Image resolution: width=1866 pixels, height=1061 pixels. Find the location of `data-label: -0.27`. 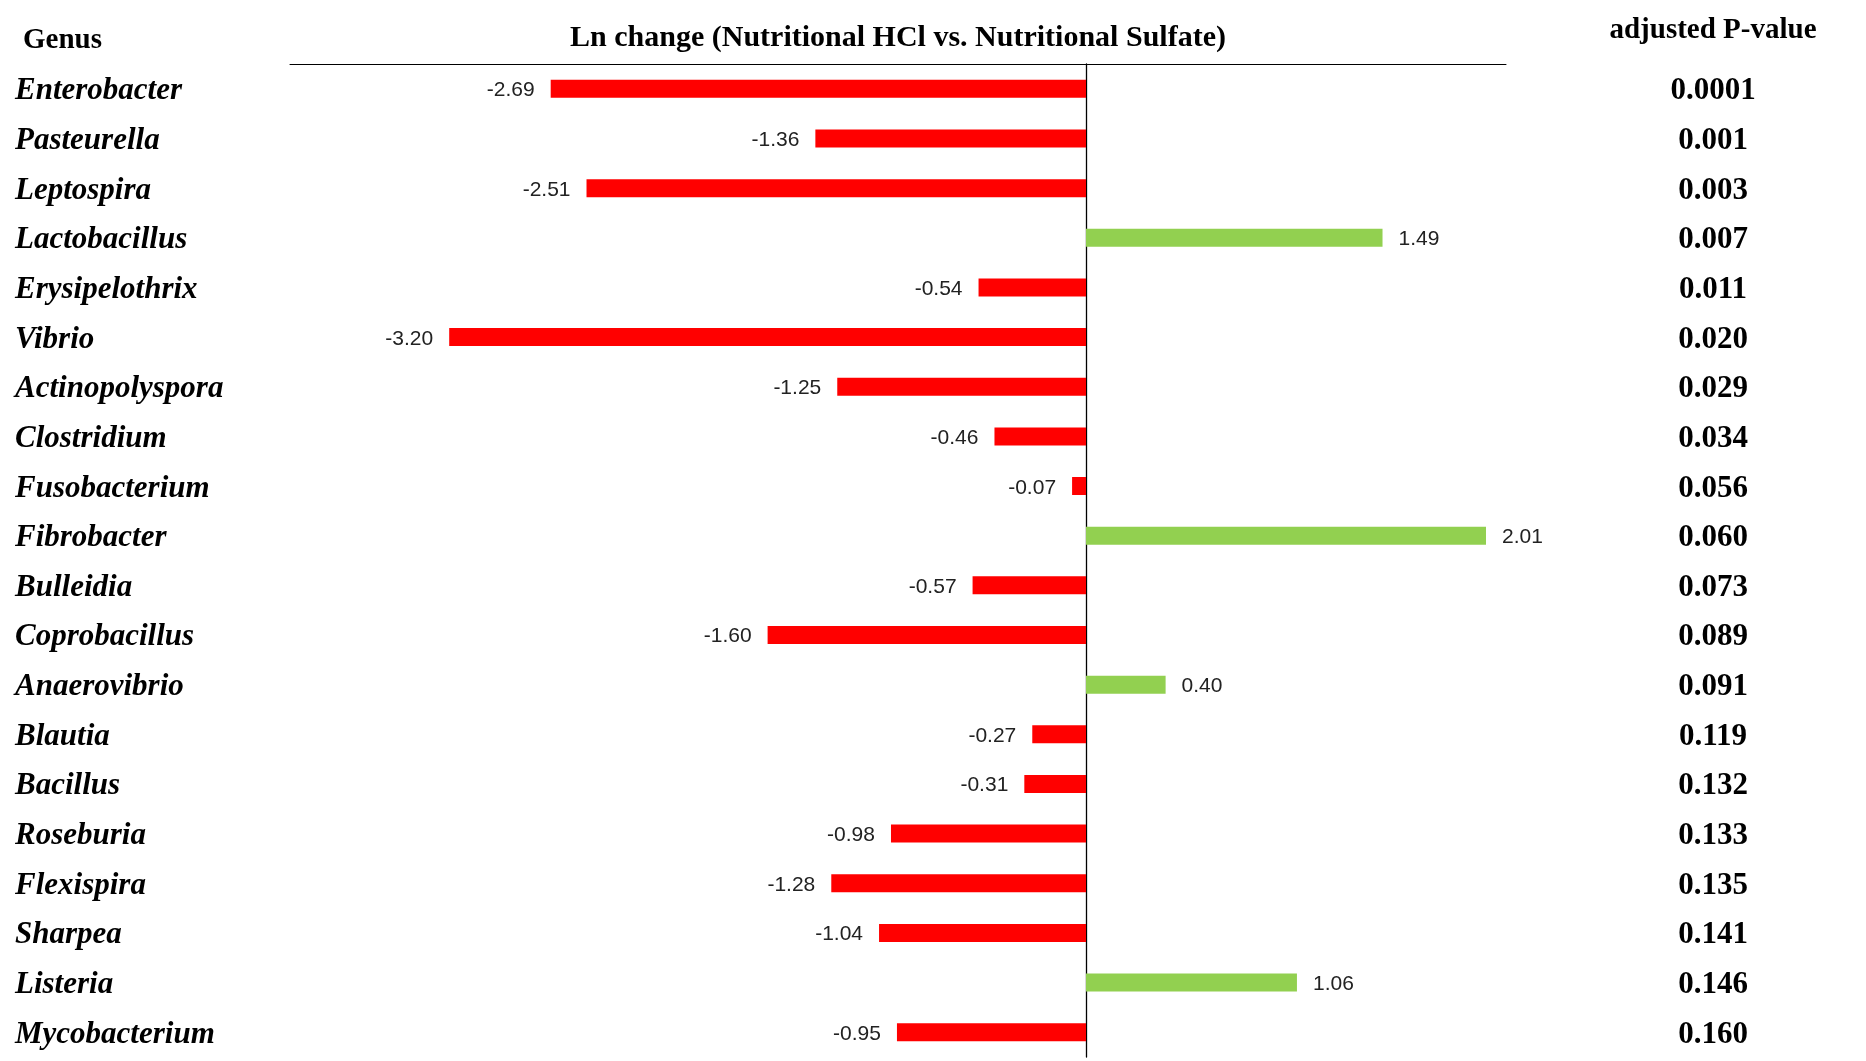

data-label: -0.27 is located at coordinates (992, 734).